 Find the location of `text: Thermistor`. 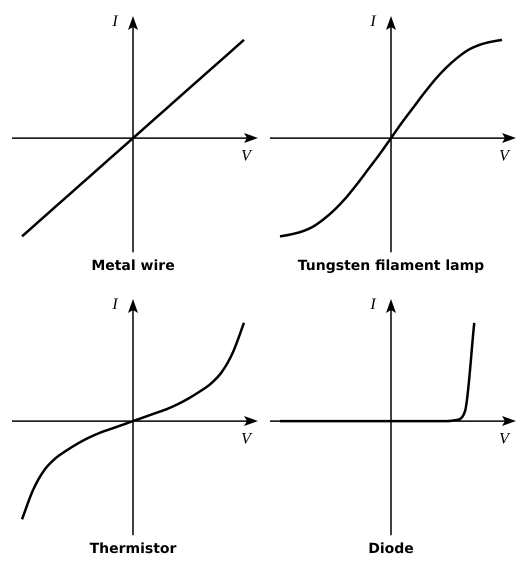

text: Thermistor is located at coordinates (133, 549).